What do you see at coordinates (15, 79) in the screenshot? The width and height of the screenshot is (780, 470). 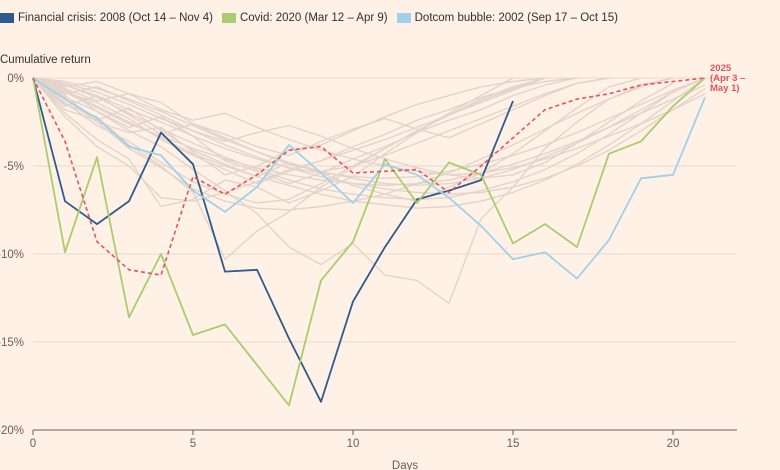 I see `y-tick-label: 0%` at bounding box center [15, 79].